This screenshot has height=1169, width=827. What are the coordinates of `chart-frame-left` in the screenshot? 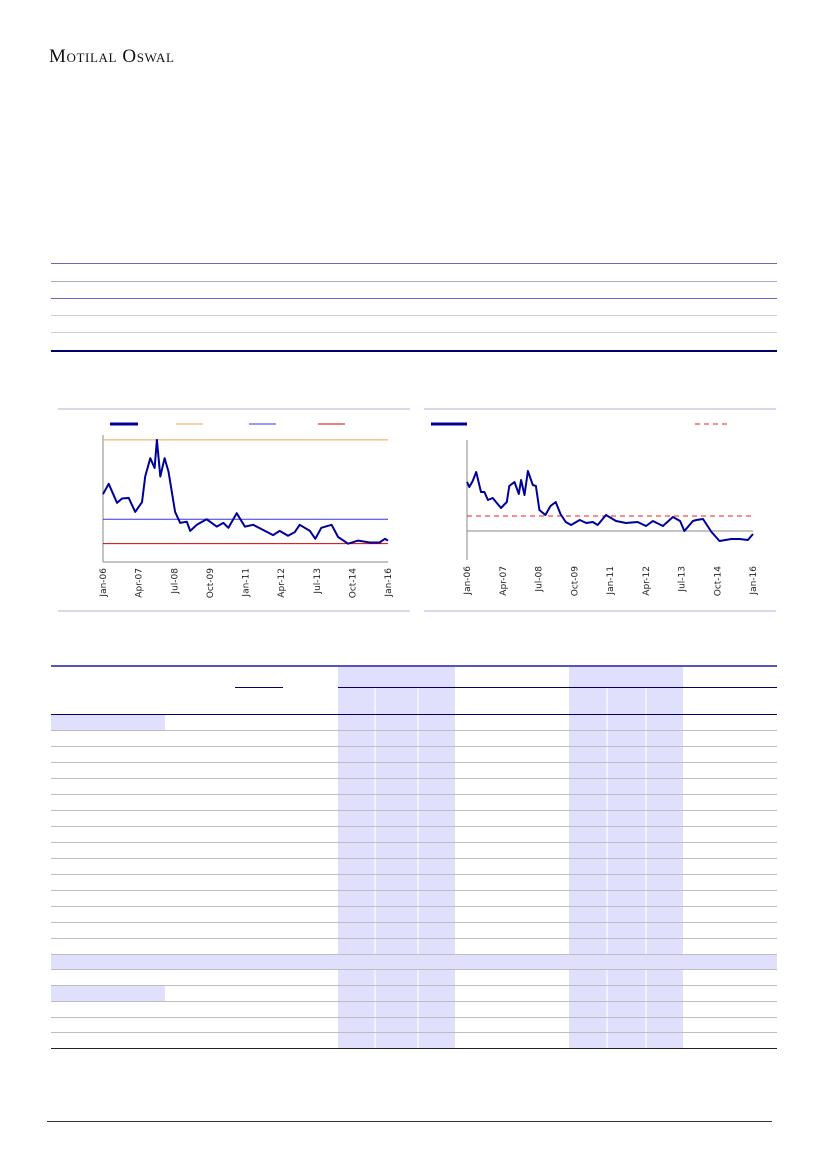 It's located at (234, 510).